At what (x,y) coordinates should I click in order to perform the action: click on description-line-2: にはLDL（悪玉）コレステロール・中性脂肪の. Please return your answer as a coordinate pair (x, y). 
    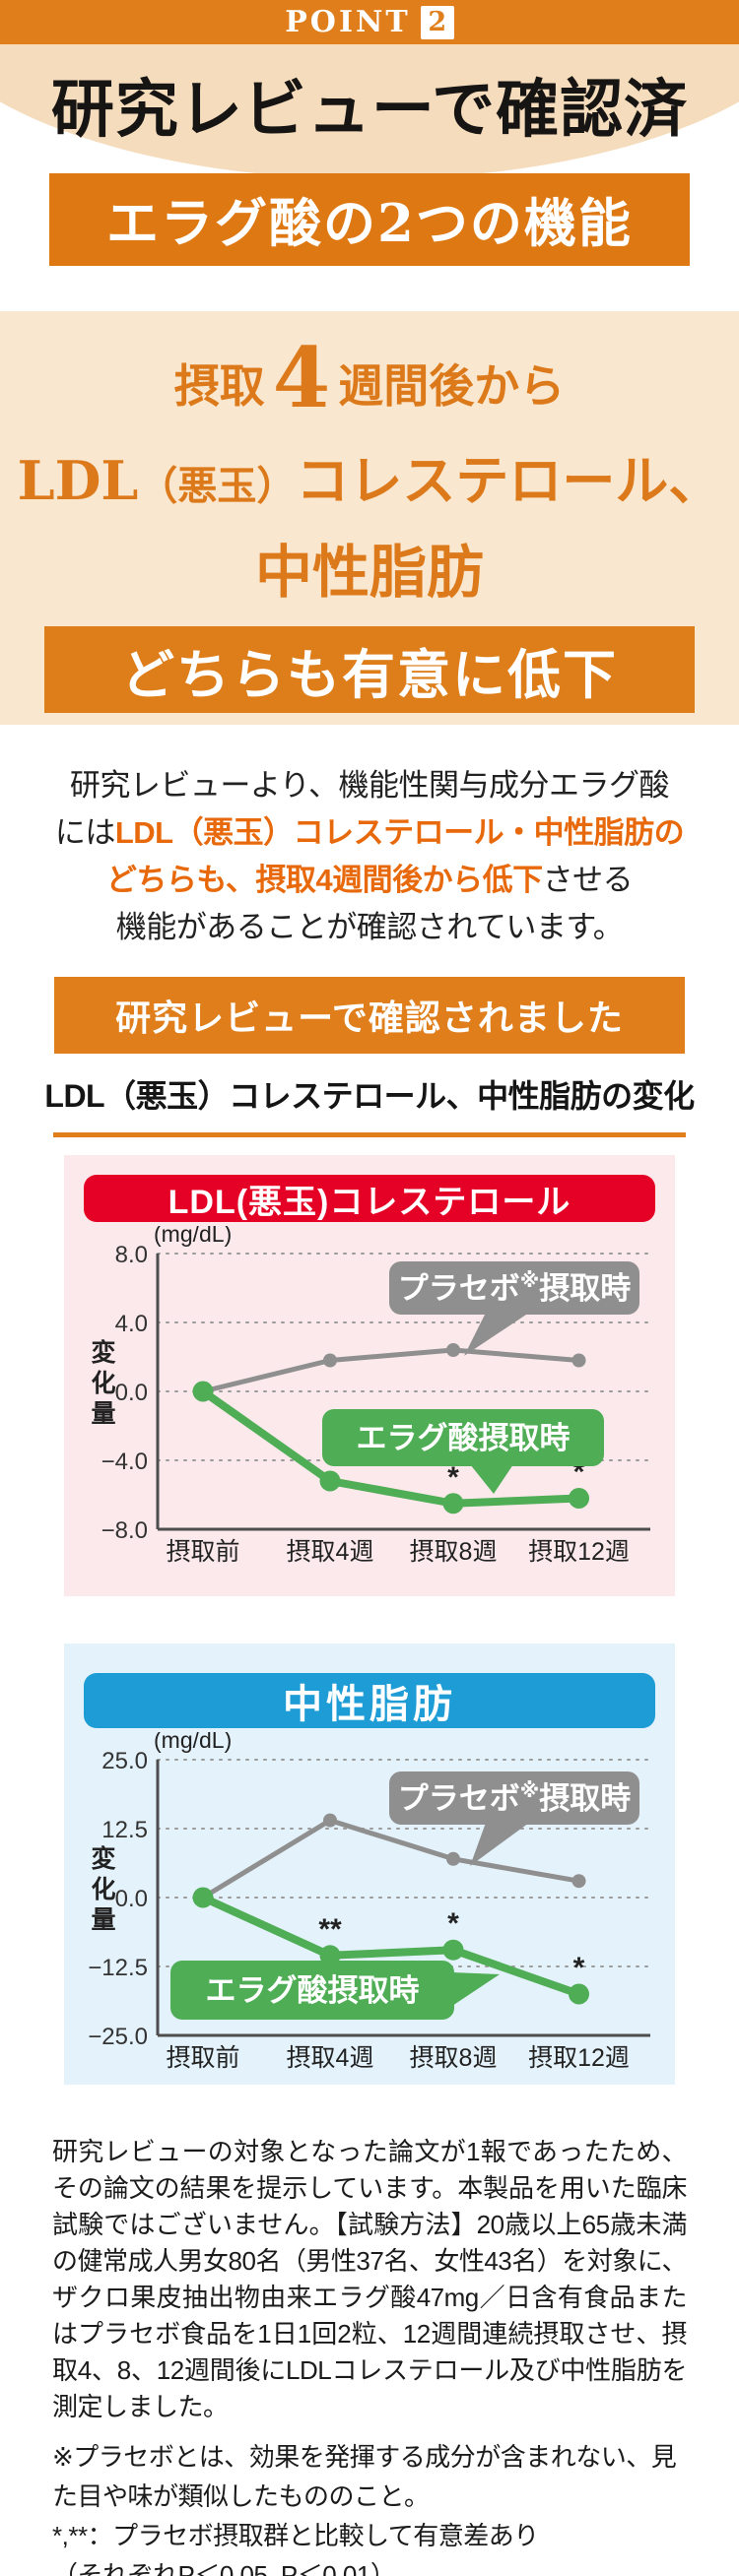
    Looking at the image, I should click on (370, 832).